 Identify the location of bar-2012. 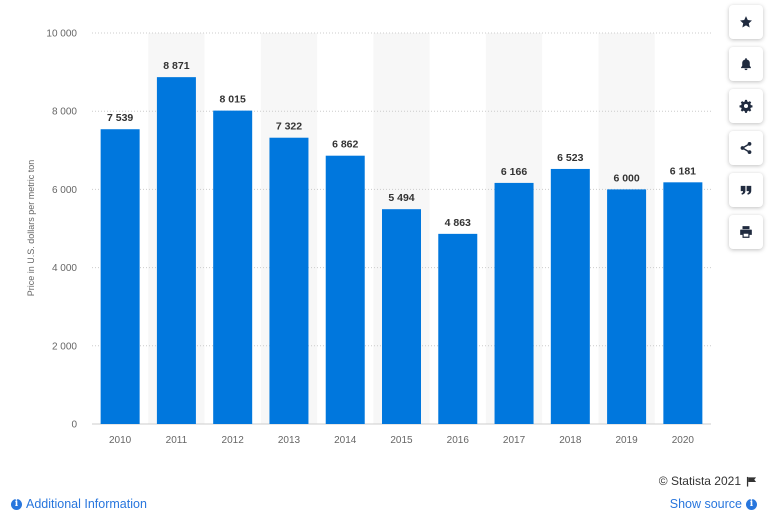
(233, 267).